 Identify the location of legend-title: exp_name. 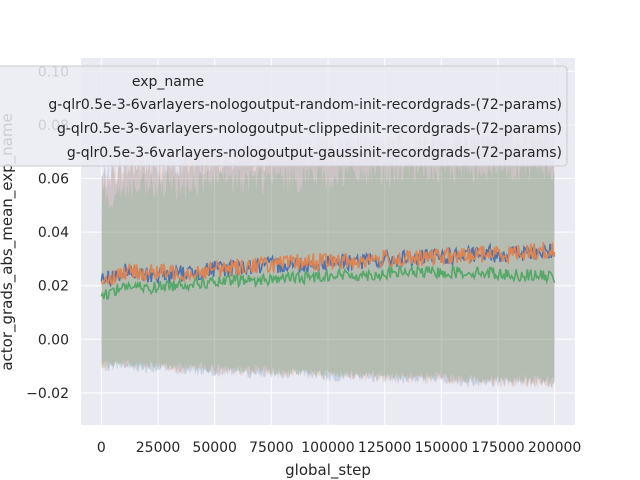
(168, 82).